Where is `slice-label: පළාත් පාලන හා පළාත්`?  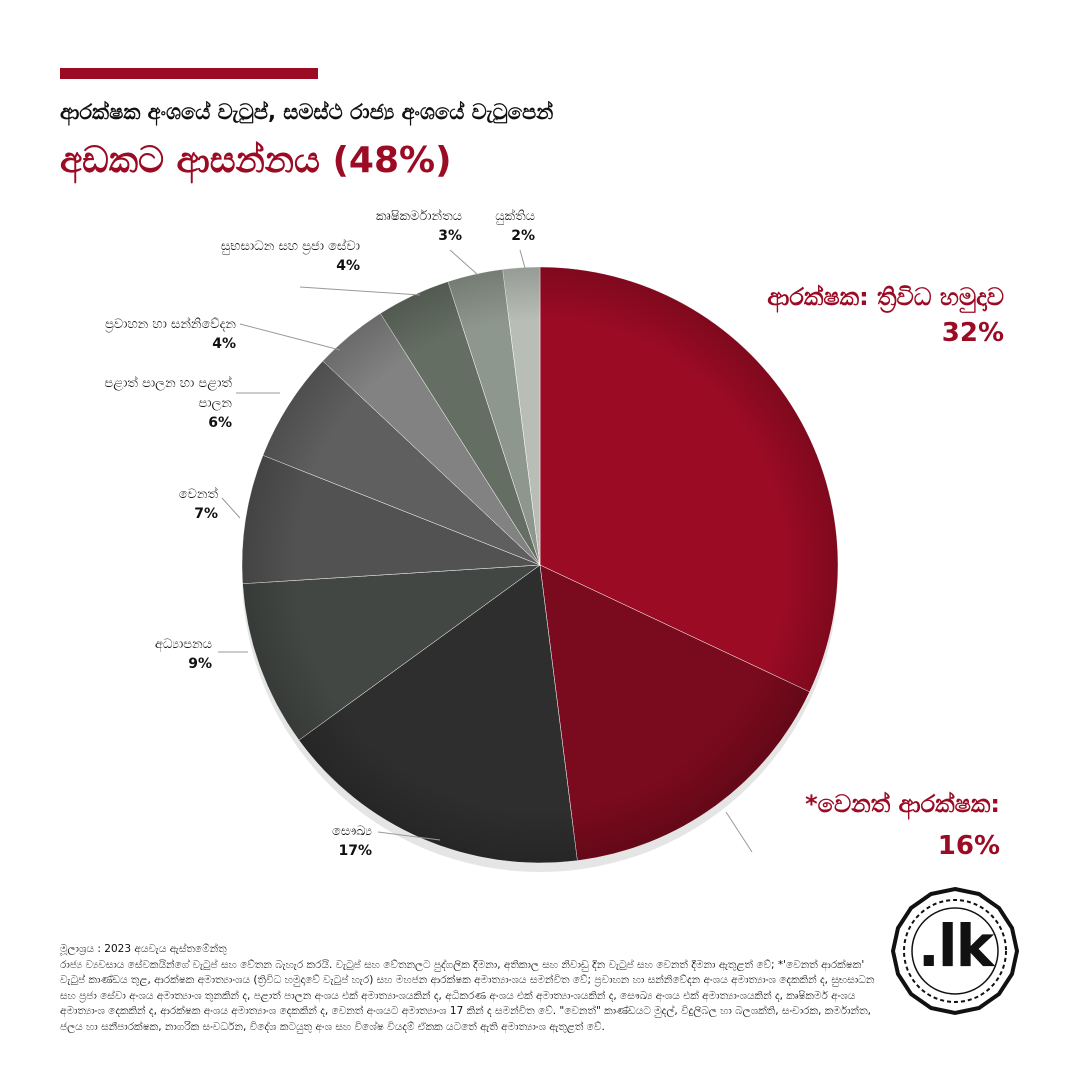 slice-label: පළාත් පාලන හා පළාත් is located at coordinates (168, 383).